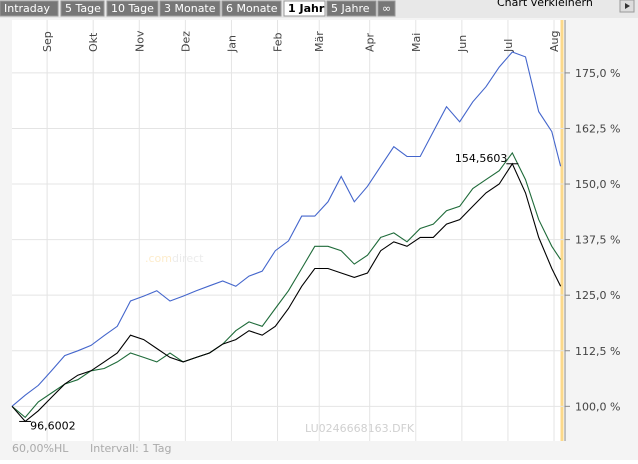 This screenshot has width=638, height=464. I want to click on y-tick-label: 100,0 %, so click(597, 406).